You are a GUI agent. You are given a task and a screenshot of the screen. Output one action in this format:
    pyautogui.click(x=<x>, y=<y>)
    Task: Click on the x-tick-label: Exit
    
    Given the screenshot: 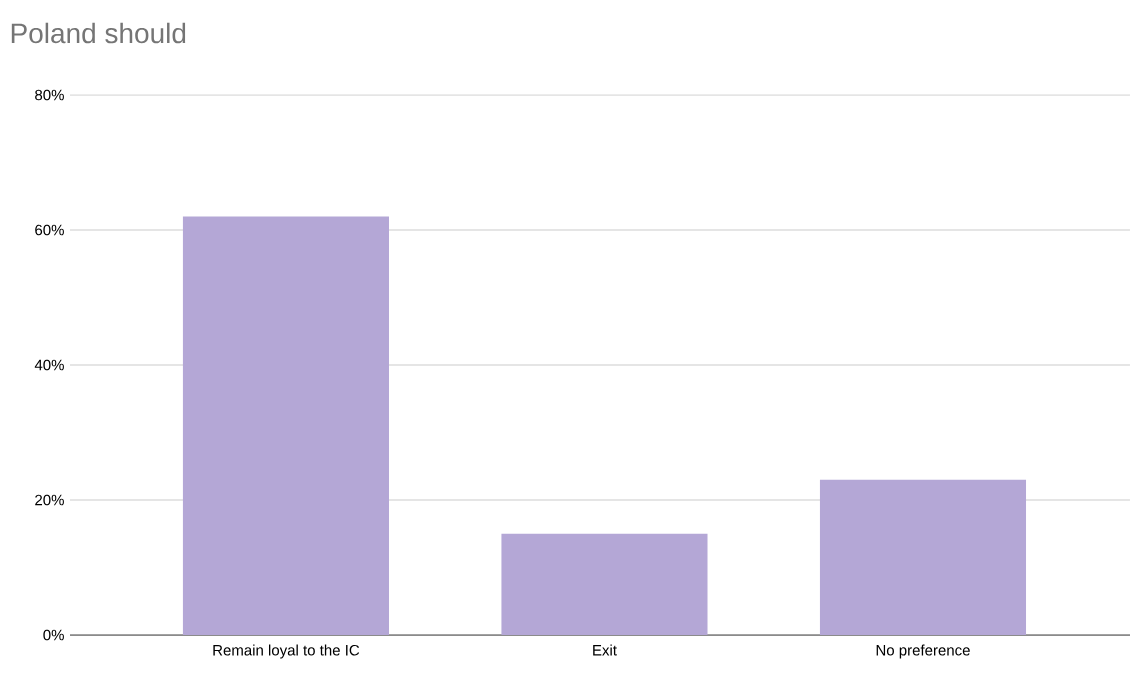 What is the action you would take?
    pyautogui.click(x=605, y=650)
    